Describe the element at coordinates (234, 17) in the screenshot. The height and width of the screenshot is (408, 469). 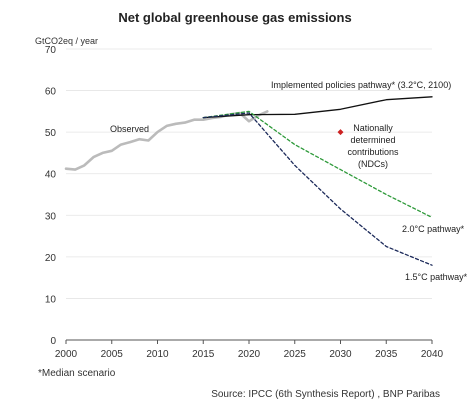
I see `chart-title: Net global greenhouse gas emissions` at that location.